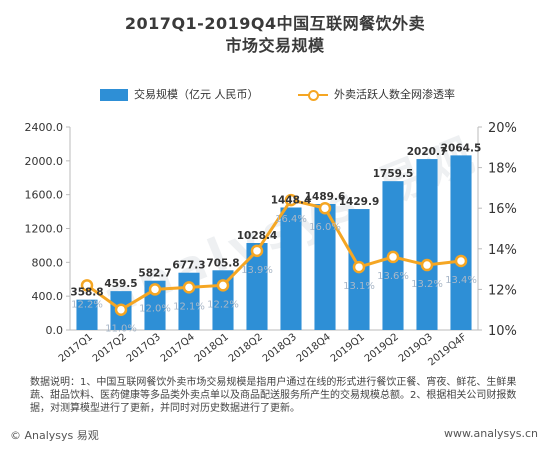 The width and height of the screenshot is (550, 451). What do you see at coordinates (275, 45) in the screenshot?
I see `chart-title-line2: 市场交易规模` at bounding box center [275, 45].